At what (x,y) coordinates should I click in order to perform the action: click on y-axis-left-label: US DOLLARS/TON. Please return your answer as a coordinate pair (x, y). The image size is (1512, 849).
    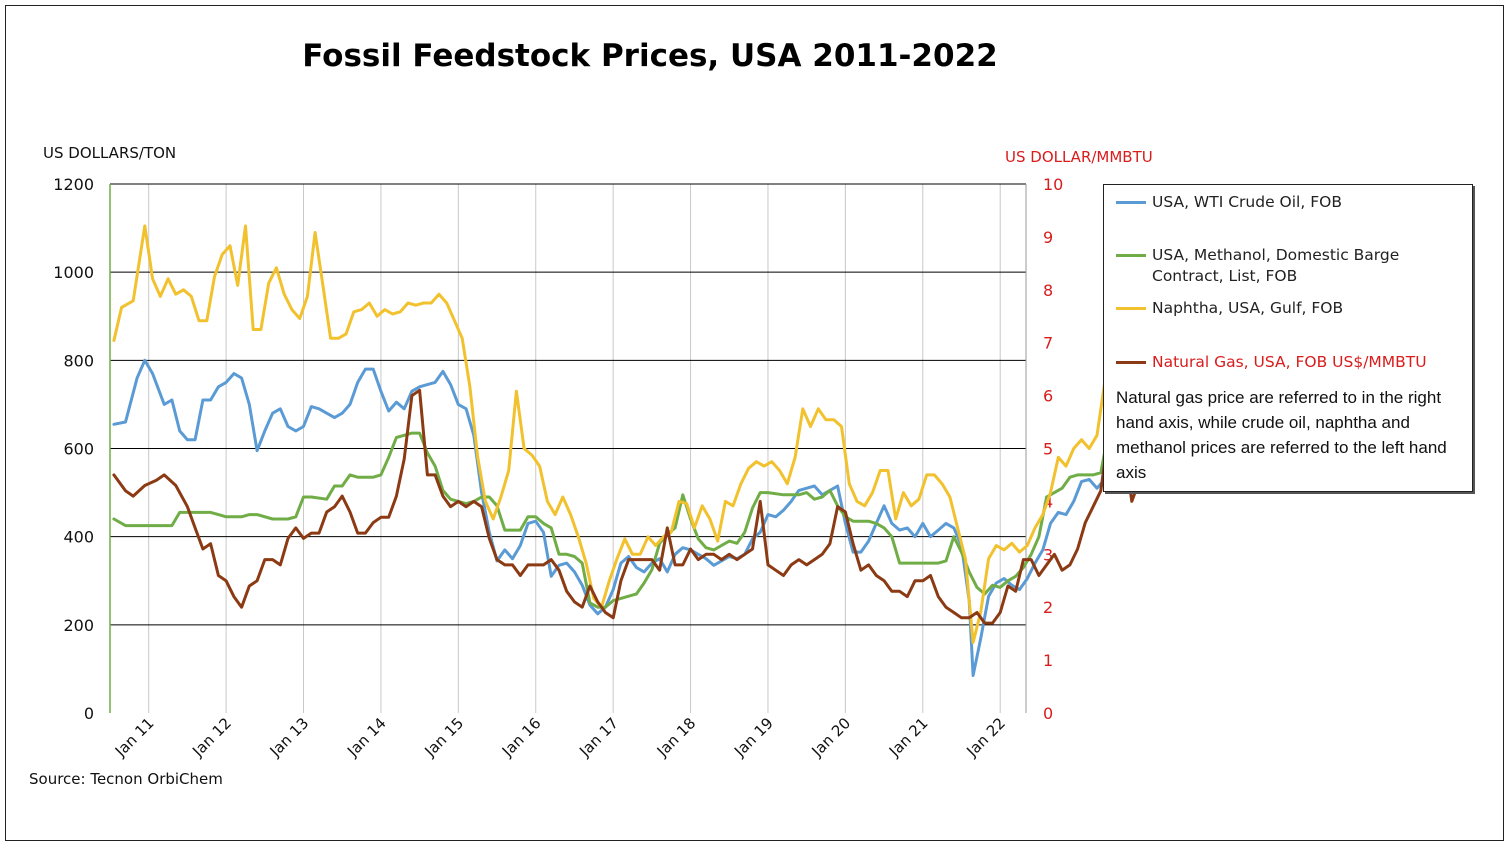
    Looking at the image, I should click on (110, 153).